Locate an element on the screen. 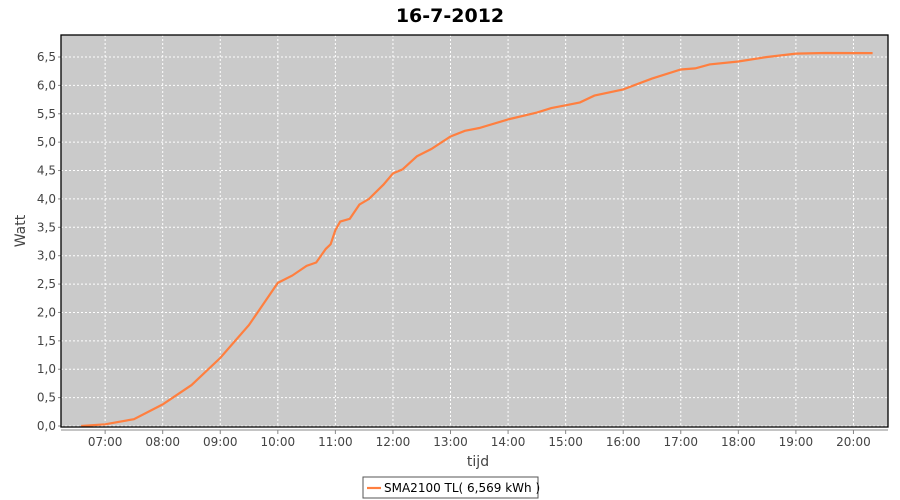 The height and width of the screenshot is (500, 900). x-tick-label: 10:00 is located at coordinates (278, 442).